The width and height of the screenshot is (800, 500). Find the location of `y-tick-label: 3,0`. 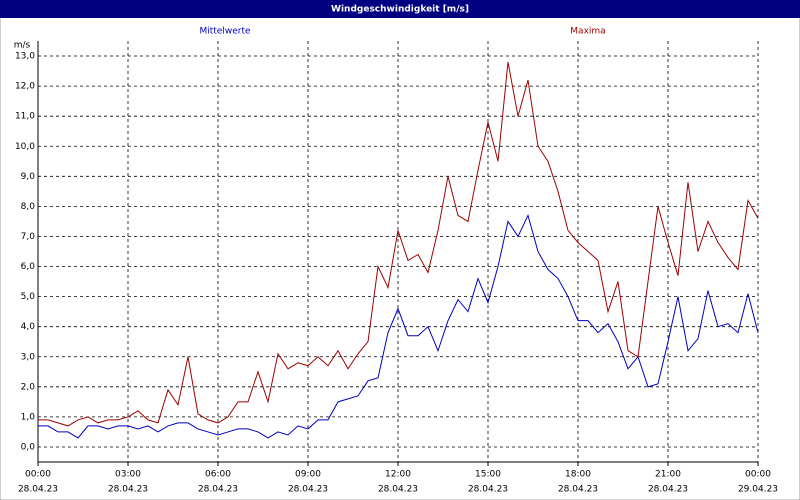

y-tick-label: 3,0 is located at coordinates (28, 357).